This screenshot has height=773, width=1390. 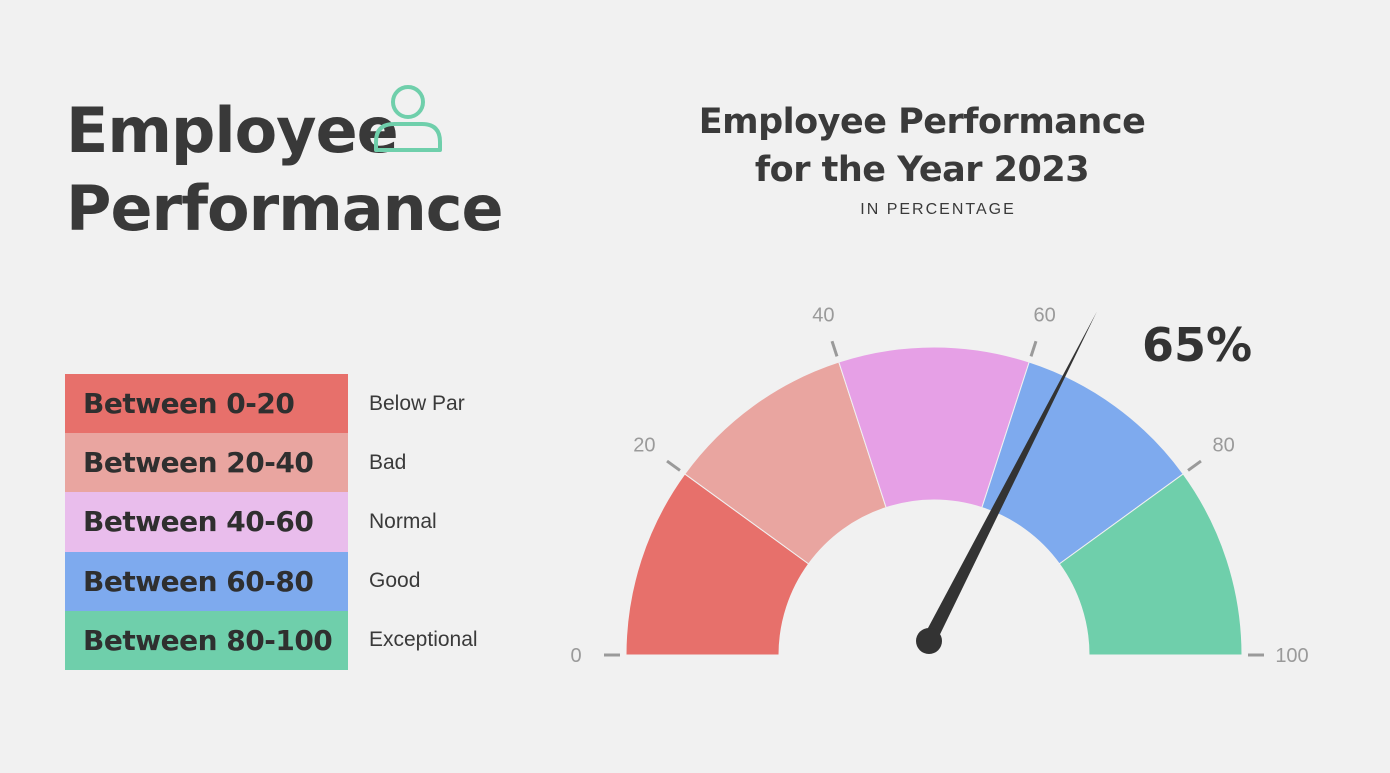 What do you see at coordinates (395, 581) in the screenshot?
I see `legend-label: Good` at bounding box center [395, 581].